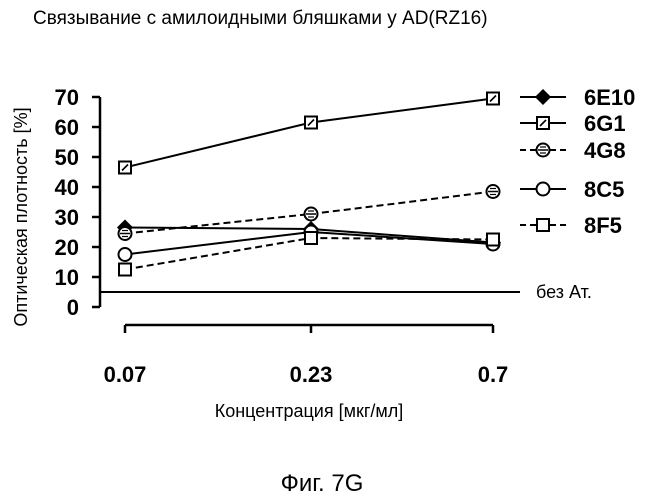  I want to click on legend-marker-6E10, so click(543, 97).